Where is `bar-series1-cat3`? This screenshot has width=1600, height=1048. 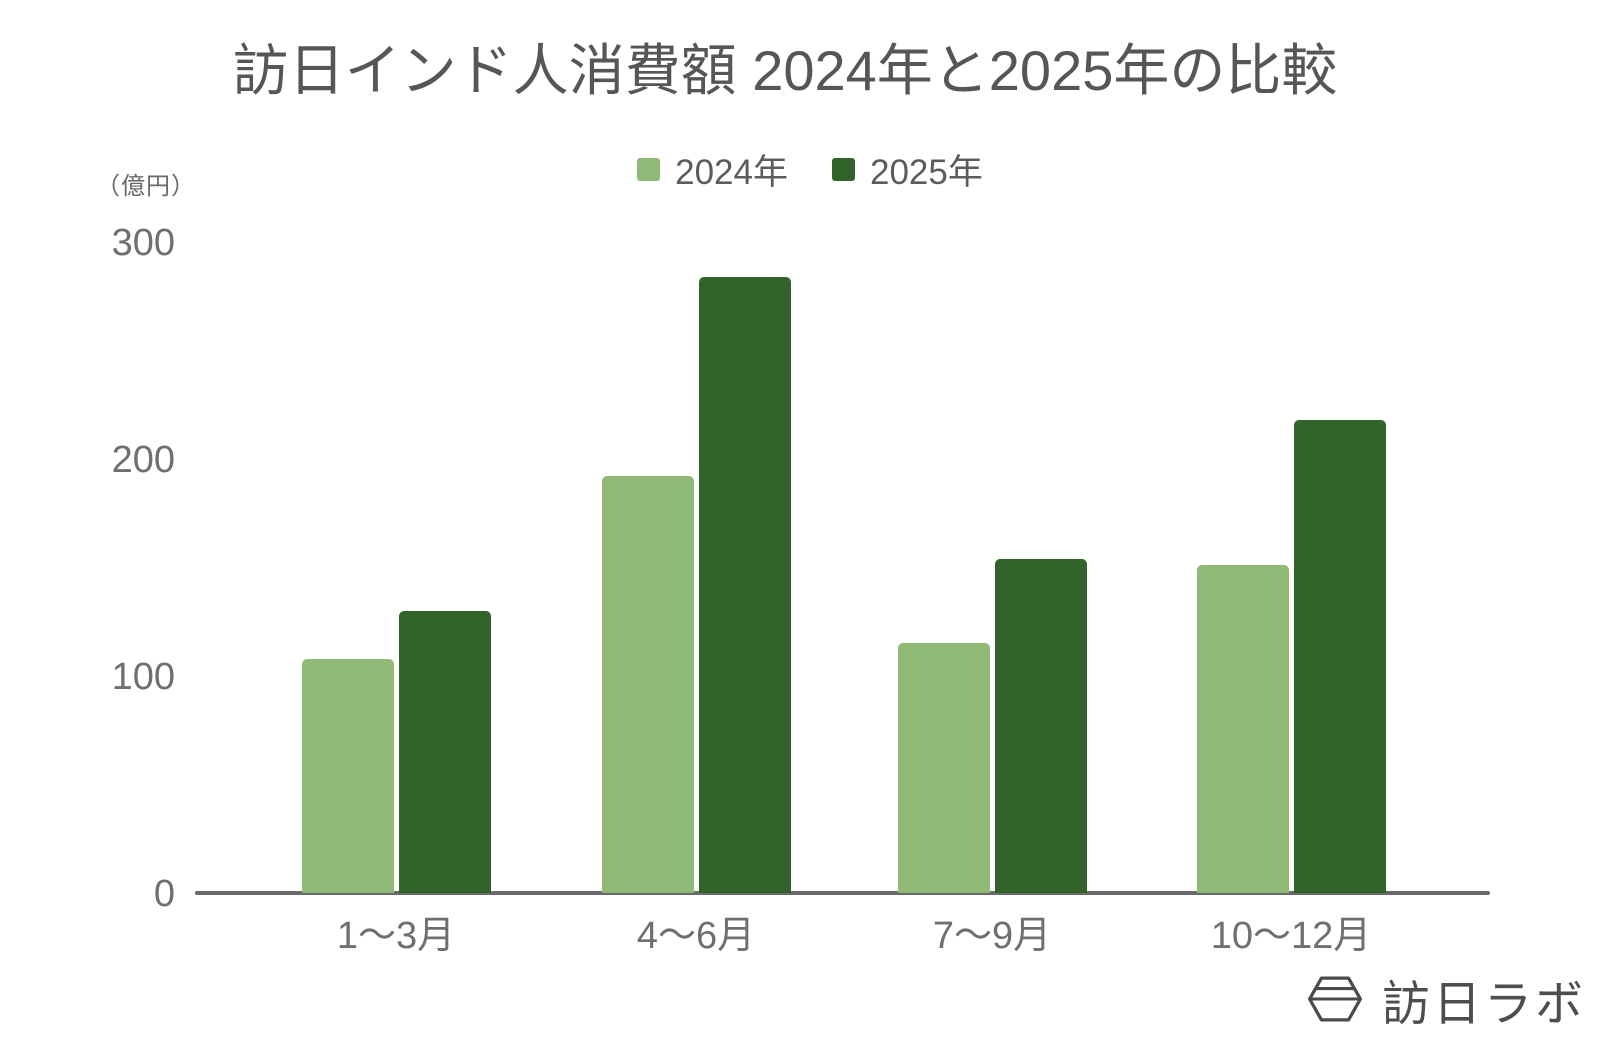 bar-series1-cat3 is located at coordinates (1340, 656).